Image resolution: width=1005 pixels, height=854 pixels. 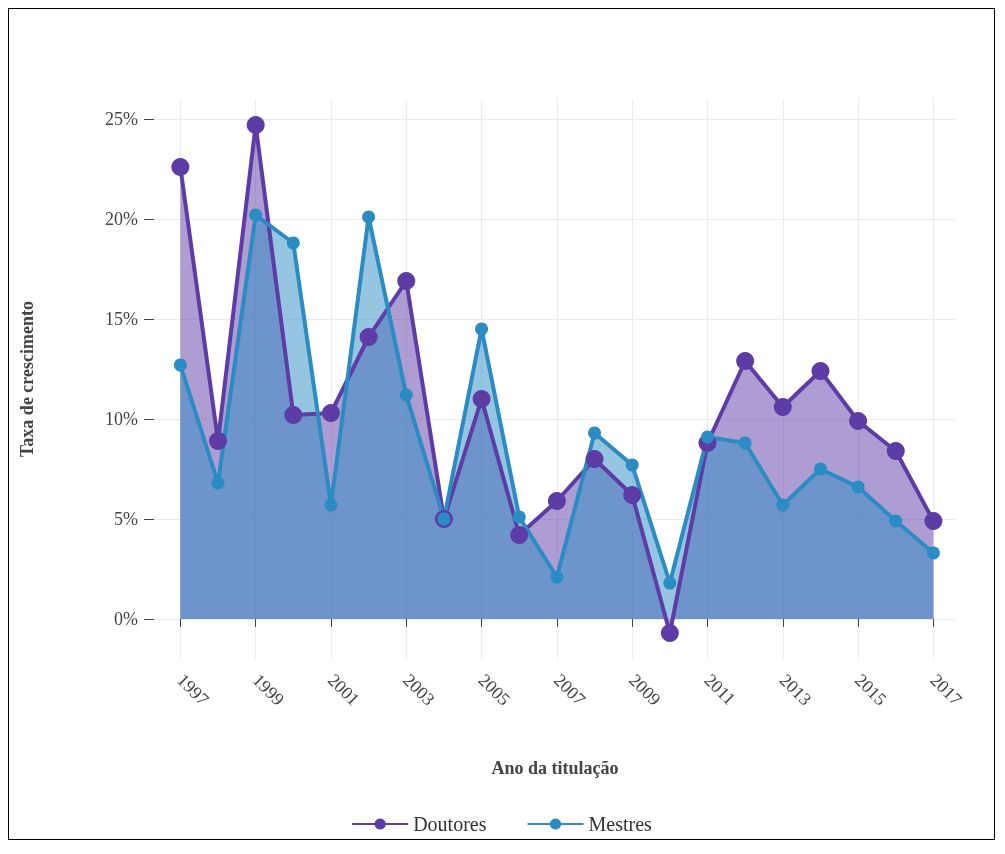 What do you see at coordinates (126, 519) in the screenshot?
I see `y-tick-label: 5%` at bounding box center [126, 519].